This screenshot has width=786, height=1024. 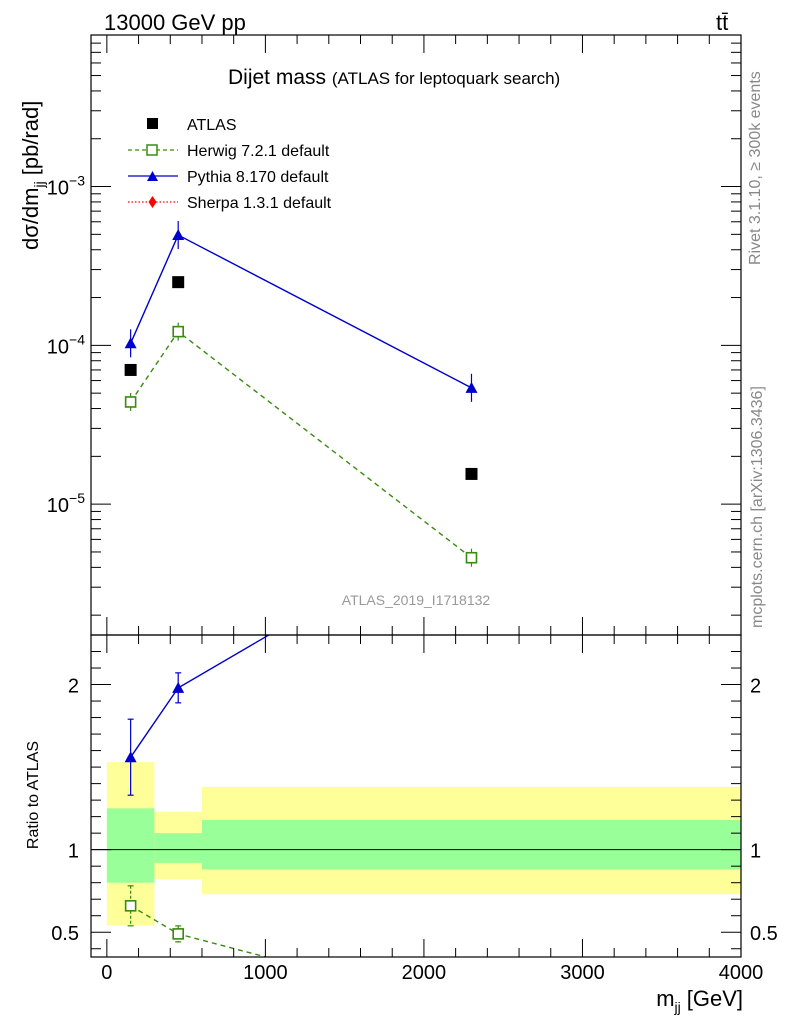 I want to click on chart-title-main: Dijet mass, so click(x=277, y=77).